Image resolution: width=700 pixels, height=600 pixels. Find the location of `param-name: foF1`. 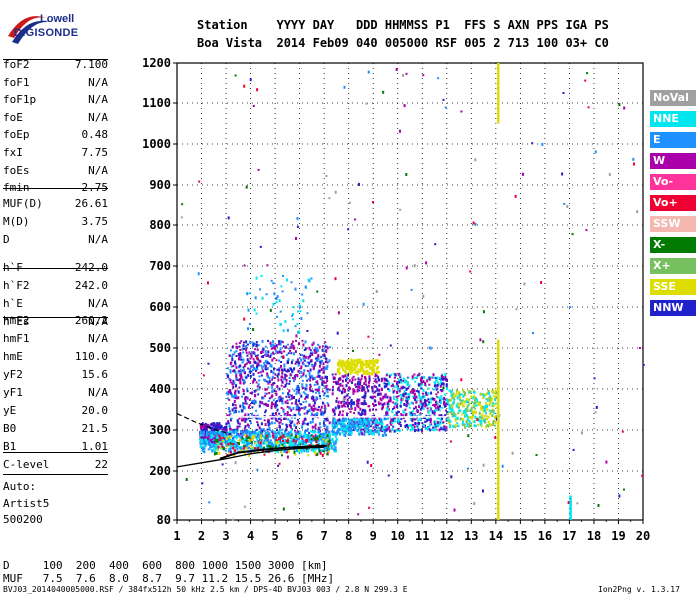

param-name: foF1 is located at coordinates (16, 82).